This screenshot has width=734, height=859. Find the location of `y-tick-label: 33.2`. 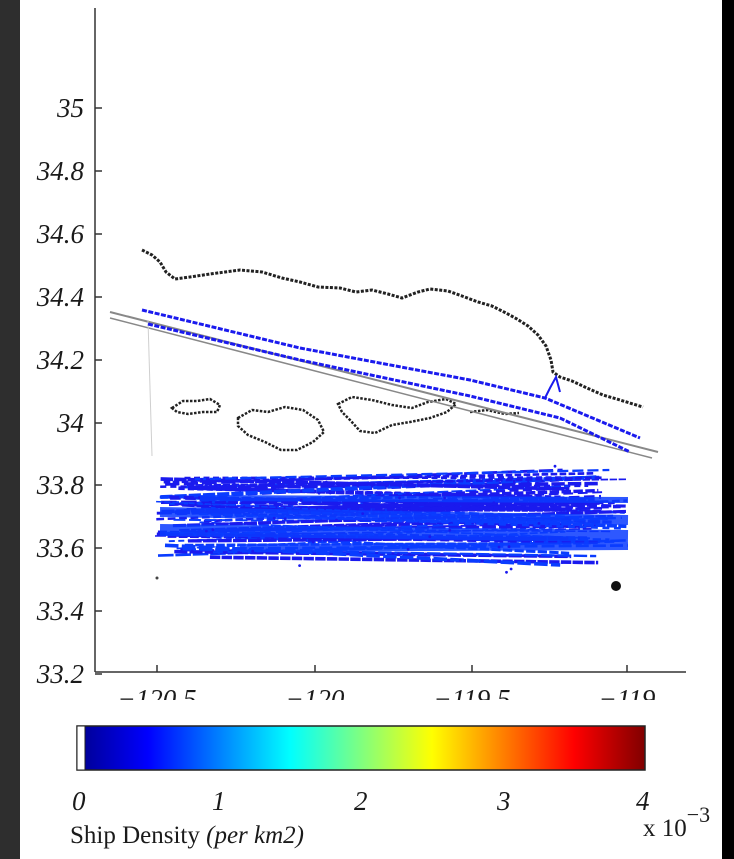

y-tick-label: 33.2 is located at coordinates (60, 674).